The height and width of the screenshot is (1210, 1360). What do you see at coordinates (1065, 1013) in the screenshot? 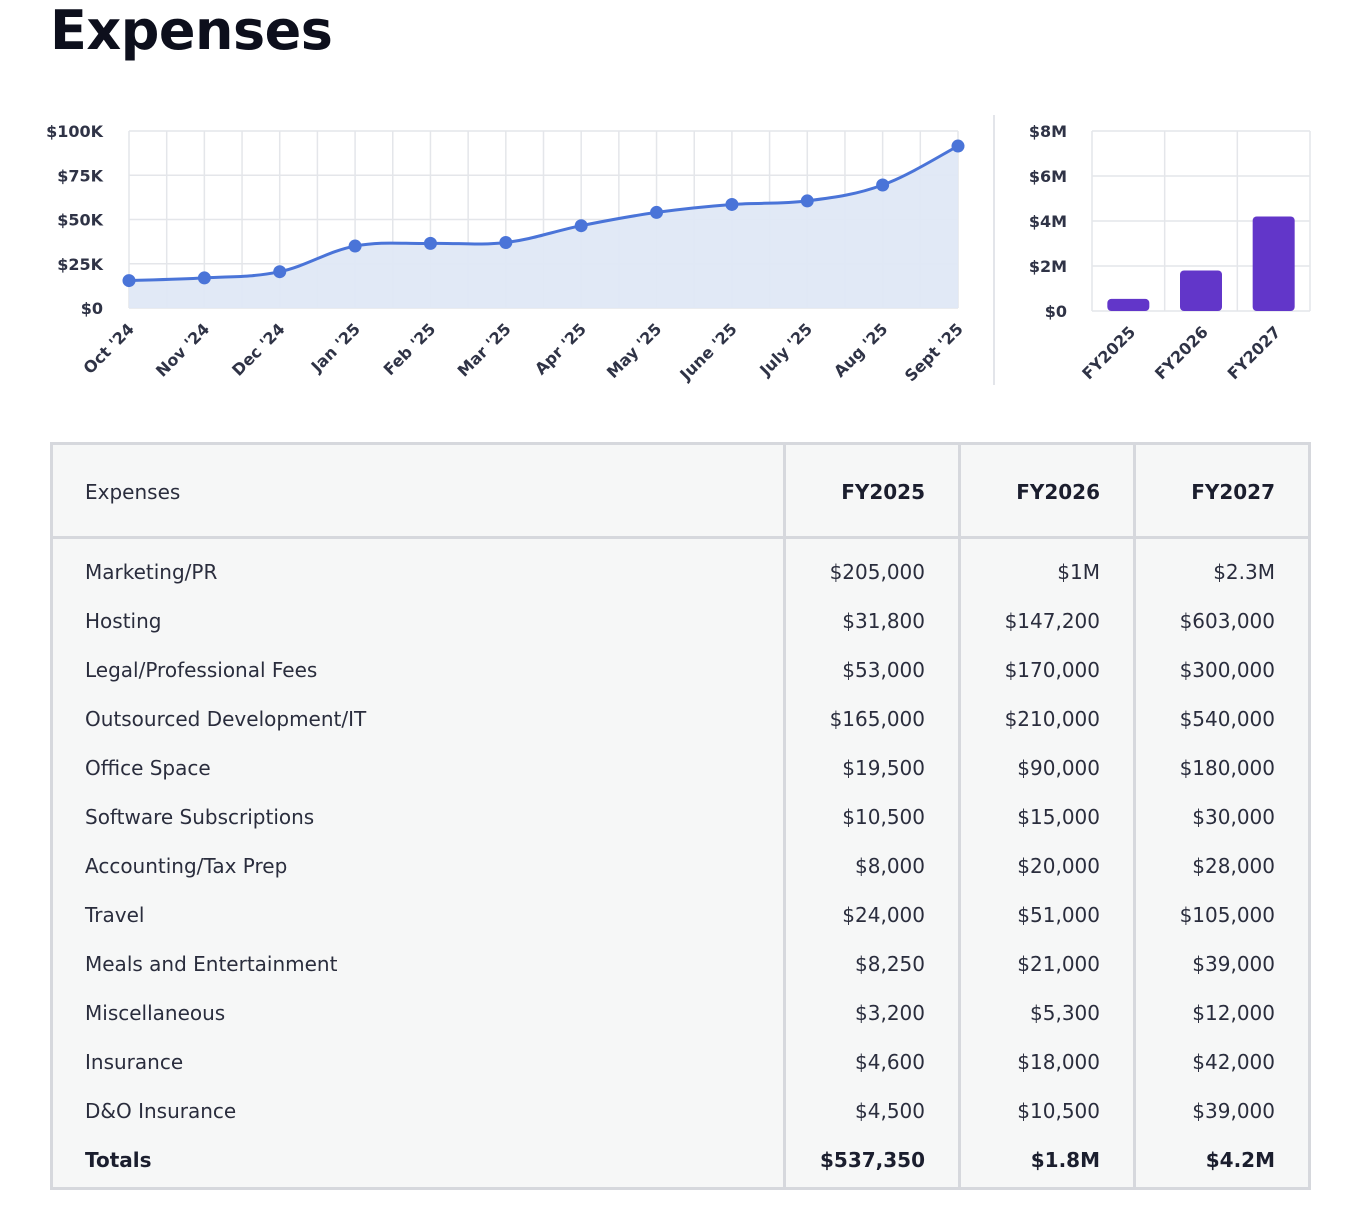
I see `expense-value-fy2026: $5,300` at bounding box center [1065, 1013].